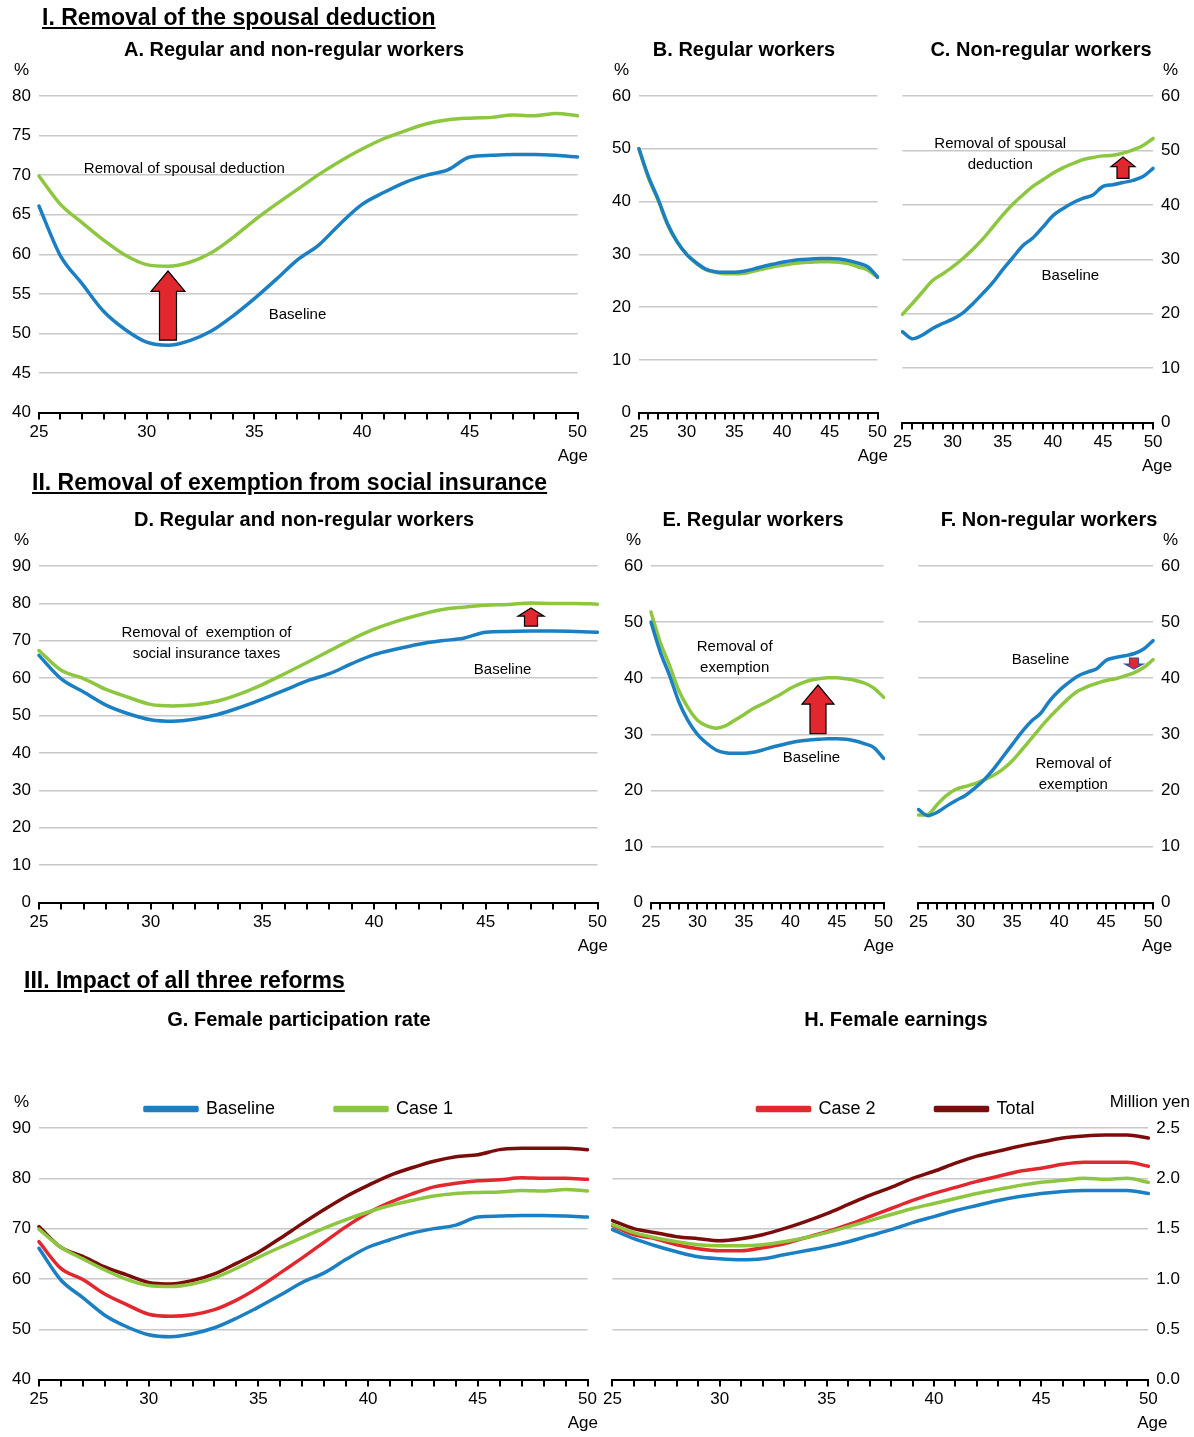 Image resolution: width=1194 pixels, height=1437 pixels. Describe the element at coordinates (1171, 733) in the screenshot. I see `y2-tick-label: 30` at that location.